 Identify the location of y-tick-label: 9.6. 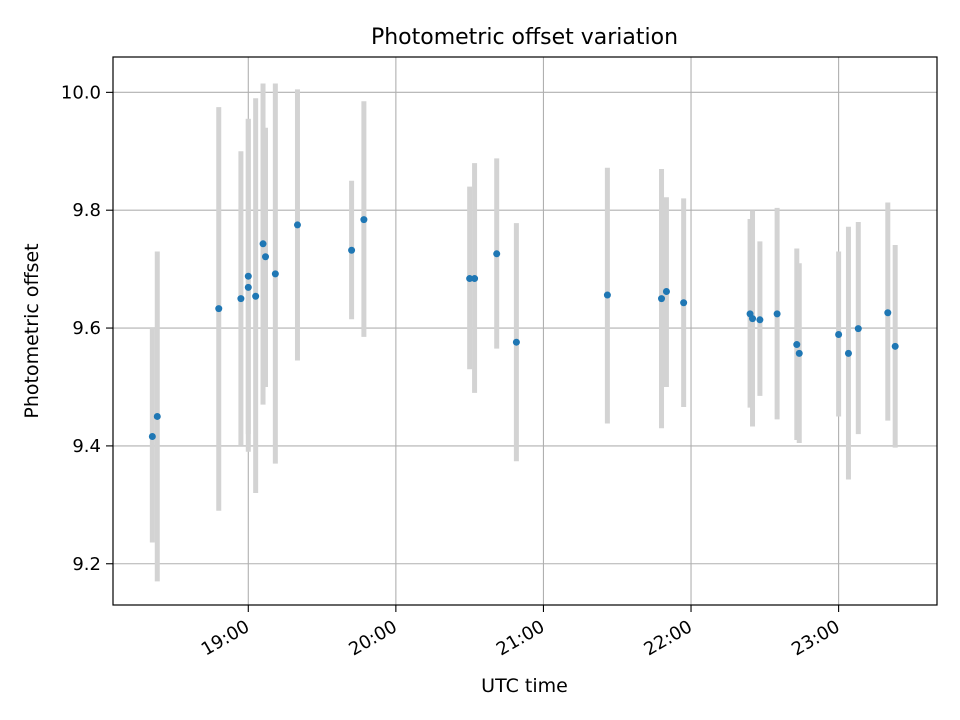
(86, 328).